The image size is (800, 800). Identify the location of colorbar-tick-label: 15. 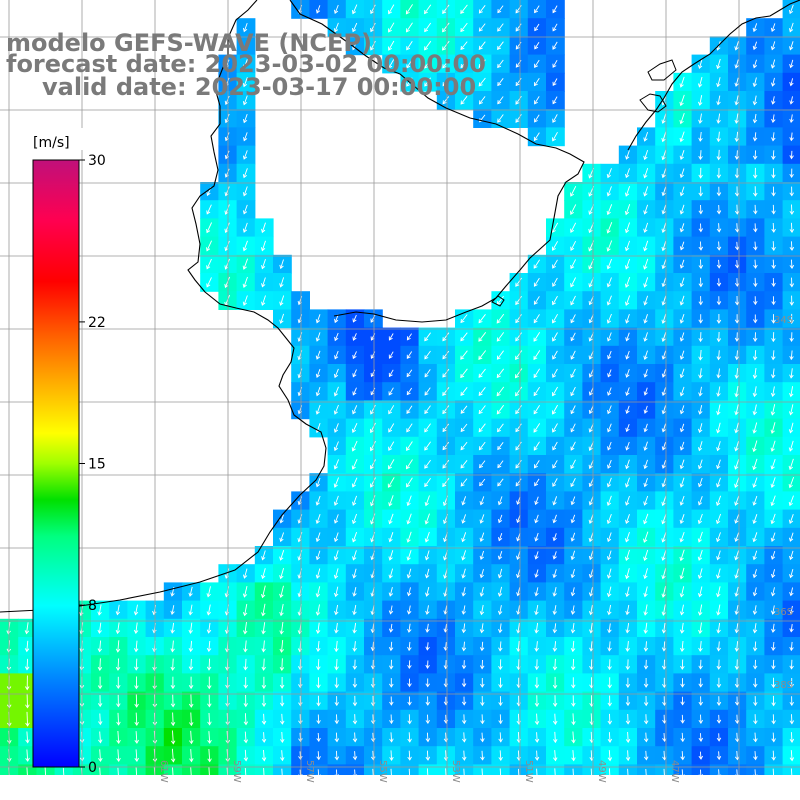
(97, 465).